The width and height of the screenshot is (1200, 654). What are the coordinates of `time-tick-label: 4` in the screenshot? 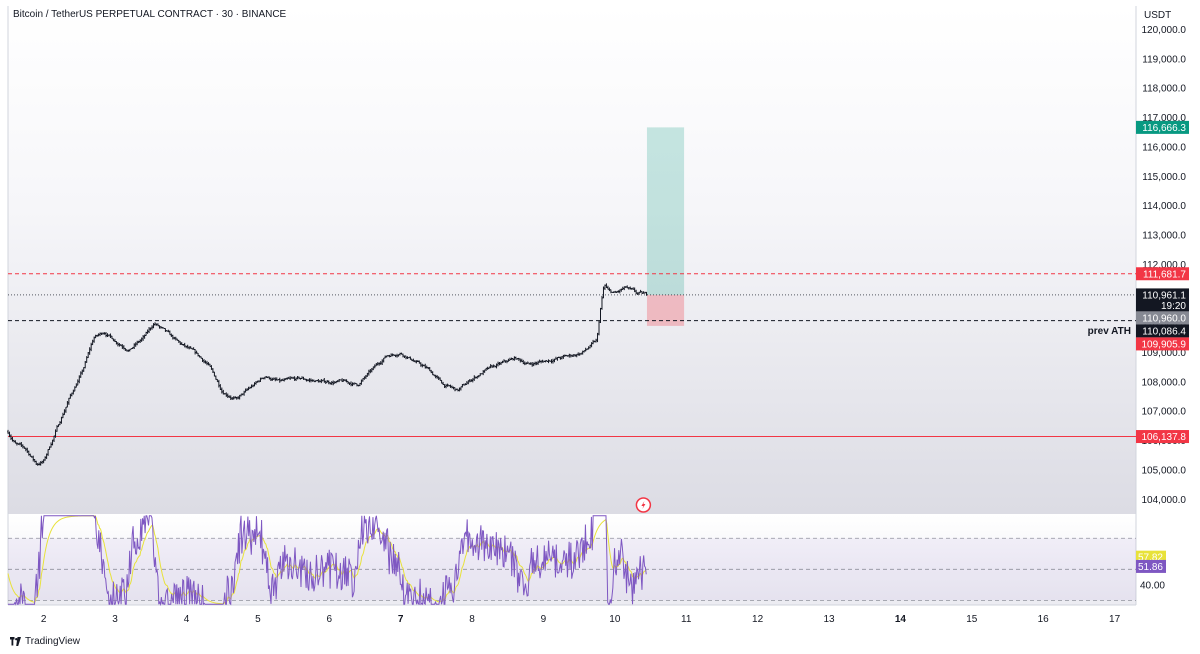 It's located at (187, 619).